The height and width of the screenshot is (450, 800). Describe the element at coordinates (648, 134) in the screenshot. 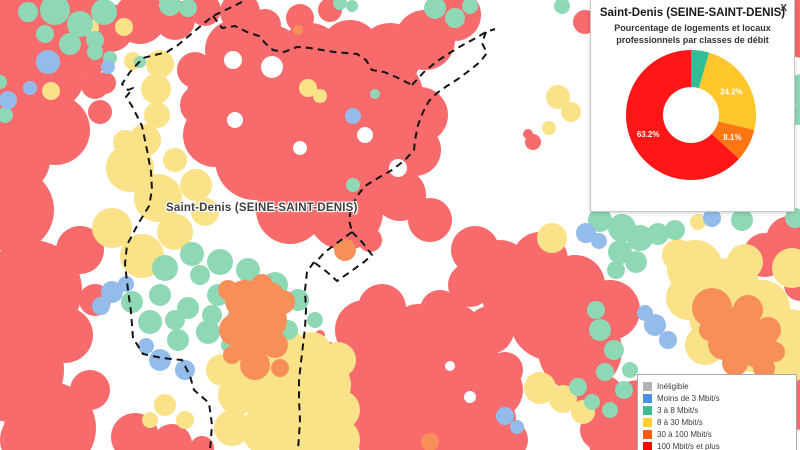

I see `donut-slice-label: 63.2%` at that location.